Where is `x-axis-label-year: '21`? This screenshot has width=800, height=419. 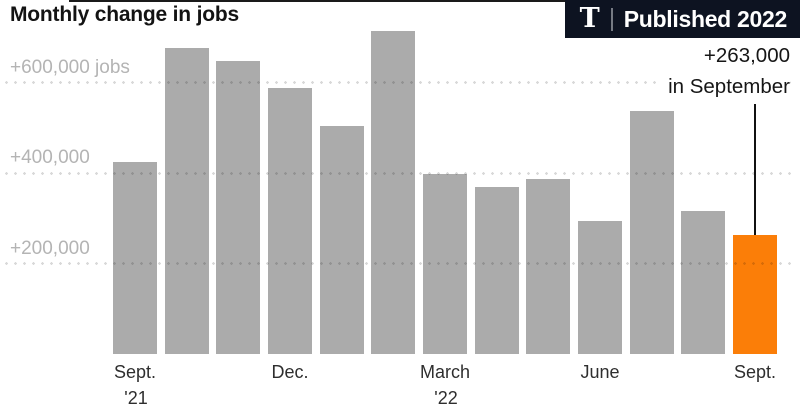
x-axis-label-year: '21 is located at coordinates (136, 398).